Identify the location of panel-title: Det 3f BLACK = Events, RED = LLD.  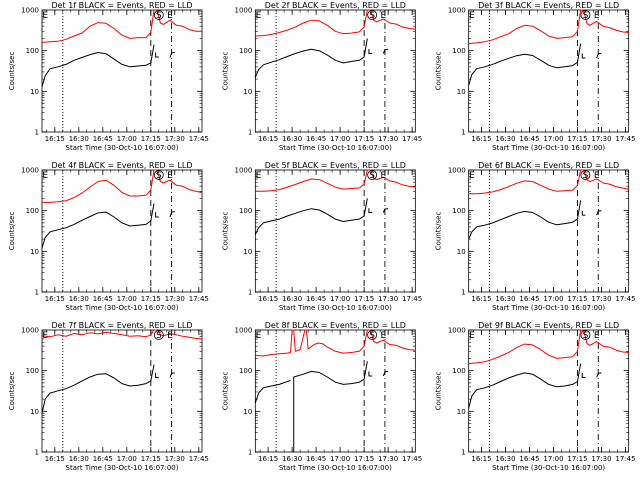
(548, 5).